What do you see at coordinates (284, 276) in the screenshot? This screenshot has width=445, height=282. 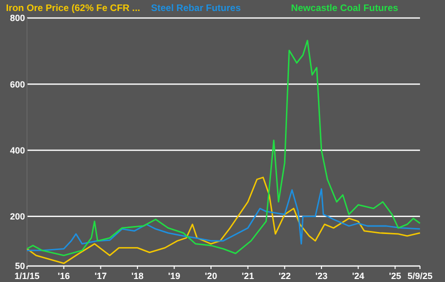 I see `x-tick-label: '22` at bounding box center [284, 276].